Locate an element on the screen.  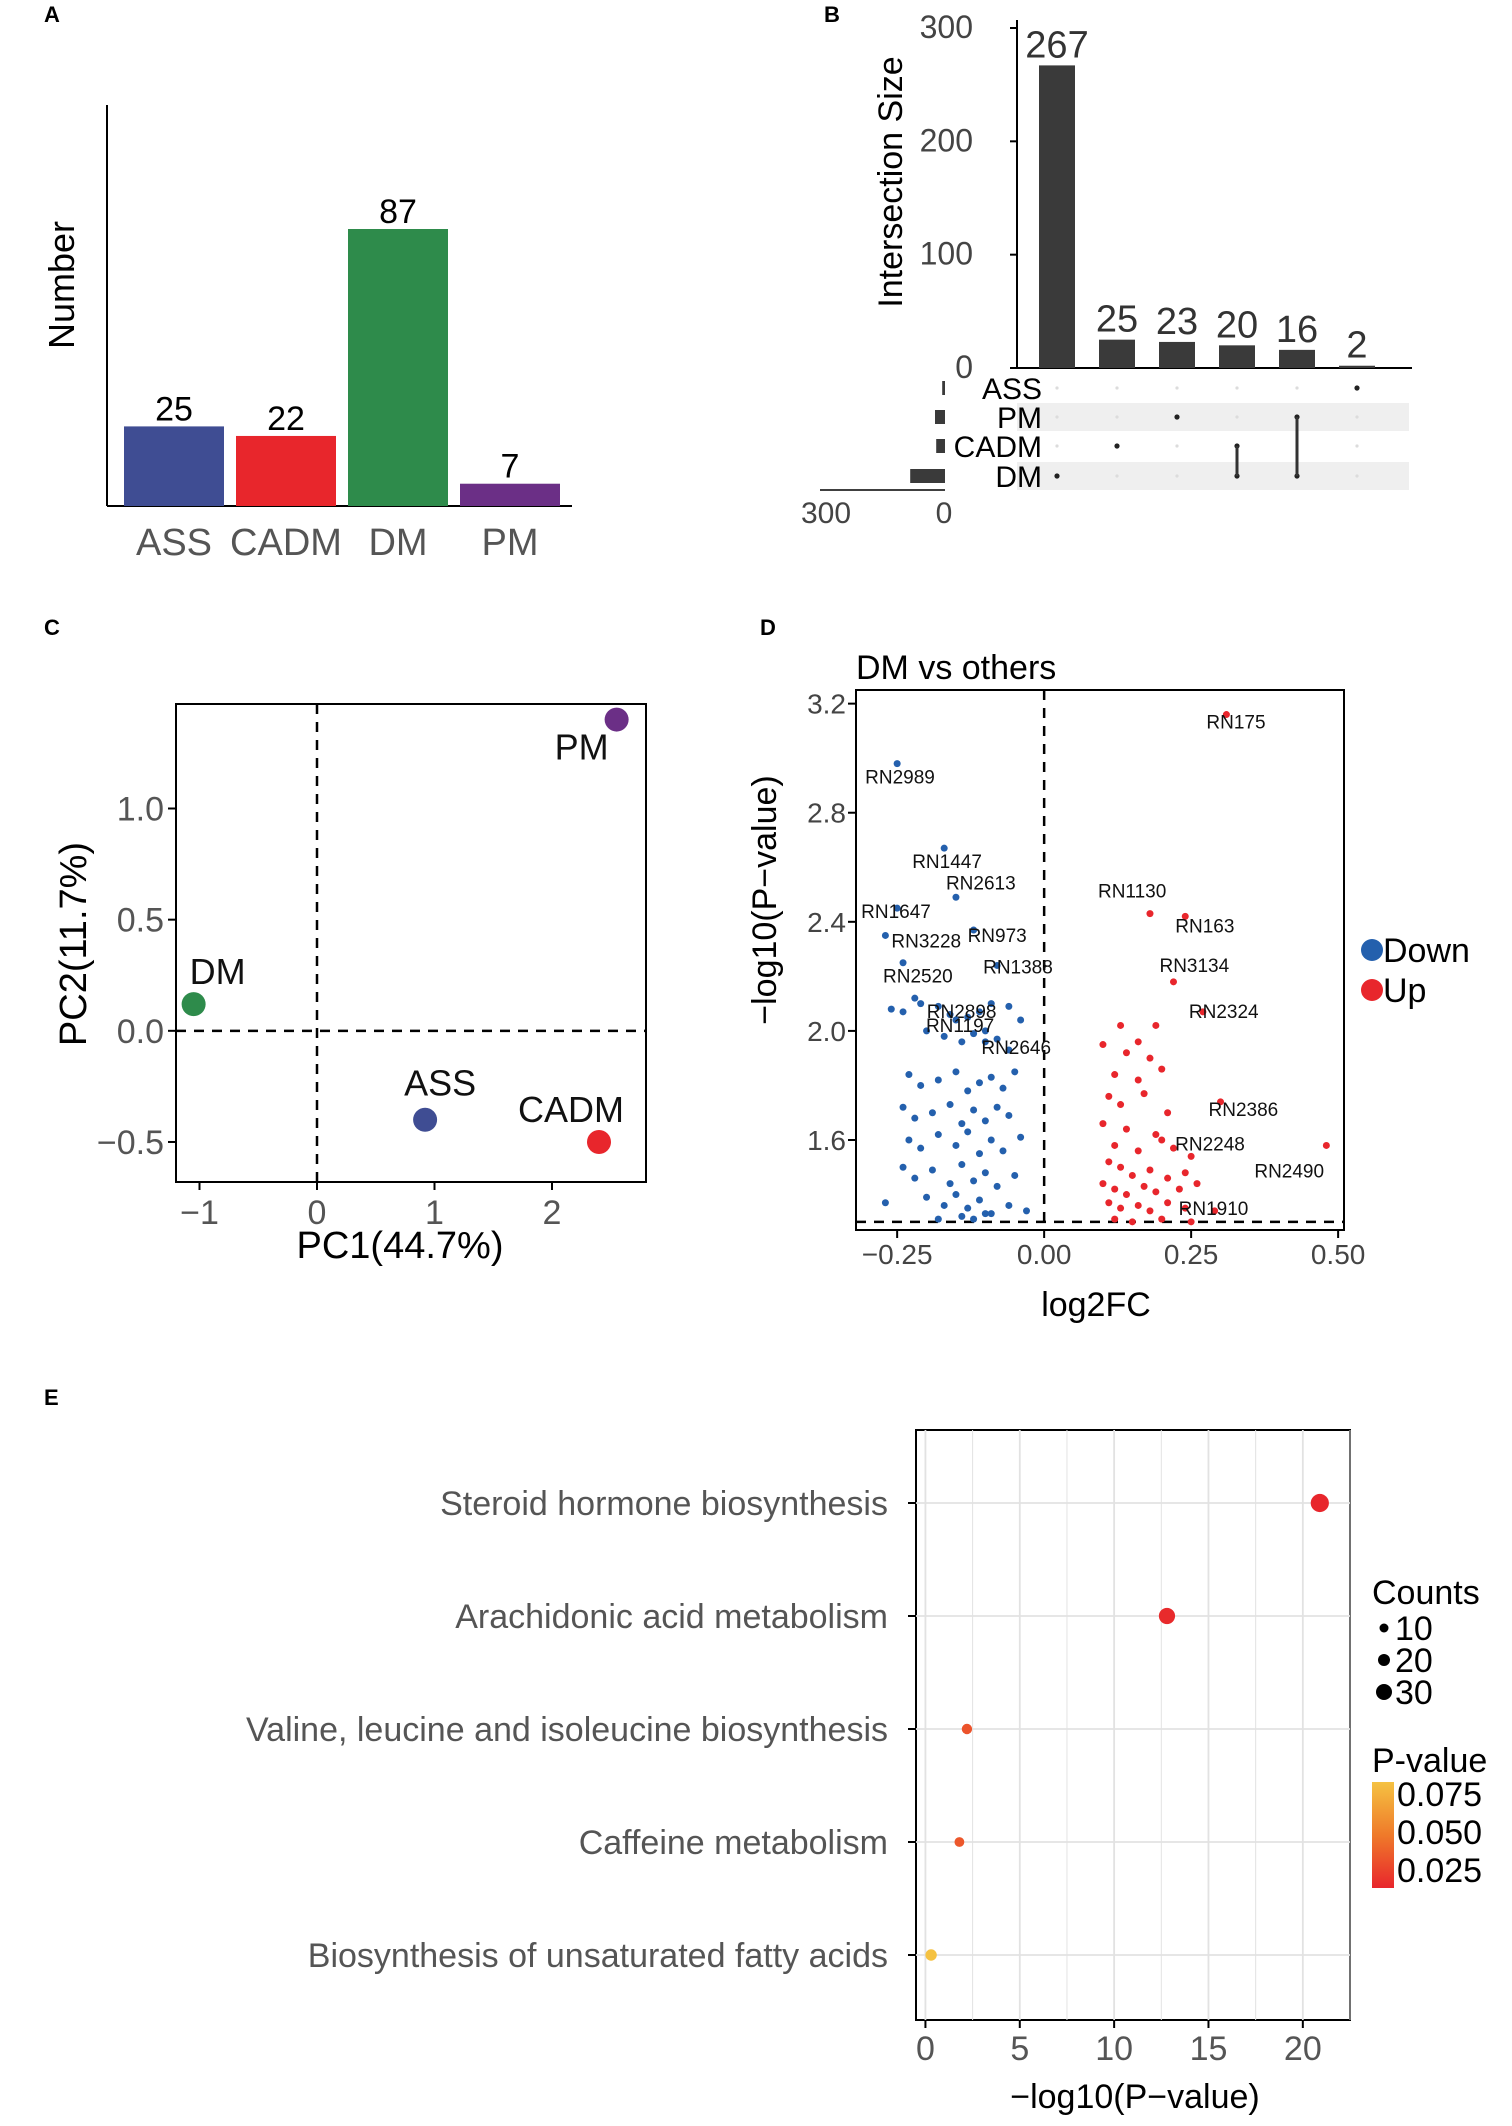
a-x-tick-pm: PM is located at coordinates (510, 543).